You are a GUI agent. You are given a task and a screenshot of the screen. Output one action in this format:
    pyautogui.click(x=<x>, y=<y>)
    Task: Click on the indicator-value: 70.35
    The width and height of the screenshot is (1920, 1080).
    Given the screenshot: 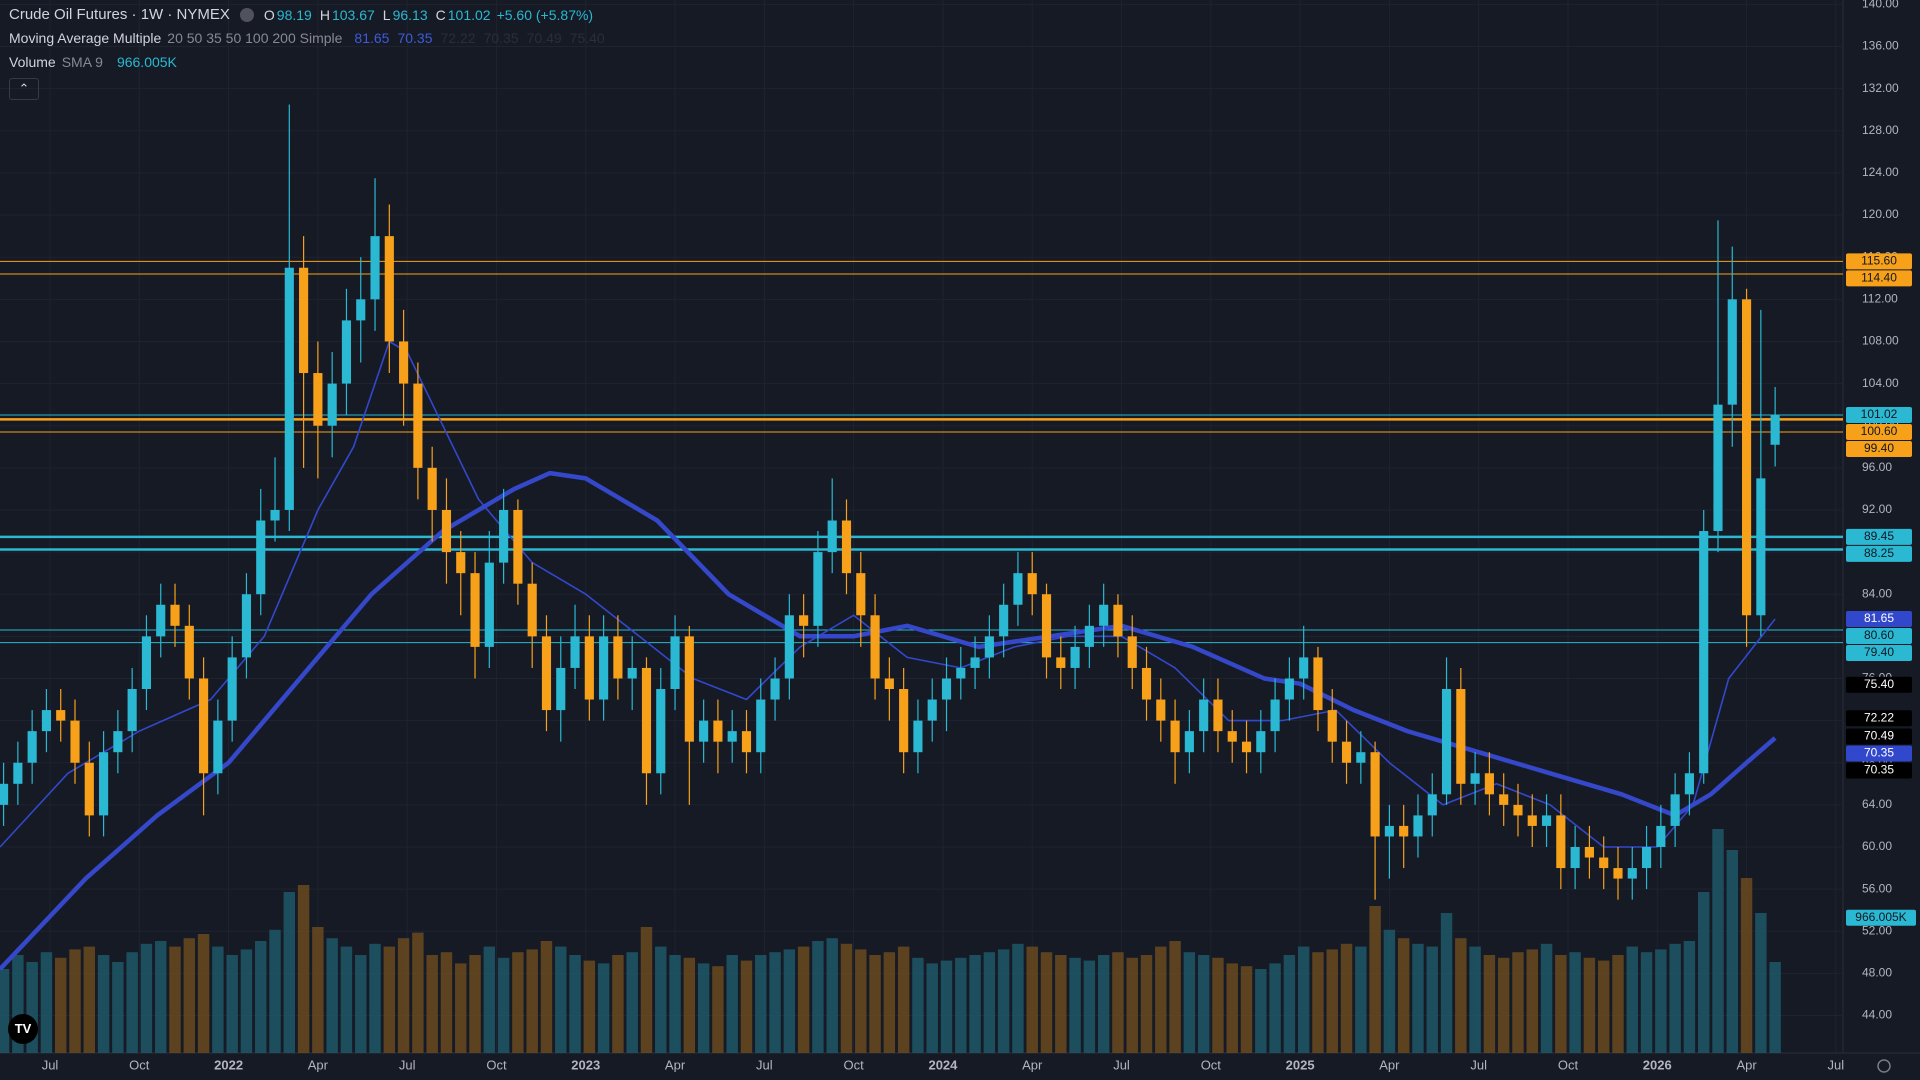 What is the action you would take?
    pyautogui.click(x=501, y=38)
    